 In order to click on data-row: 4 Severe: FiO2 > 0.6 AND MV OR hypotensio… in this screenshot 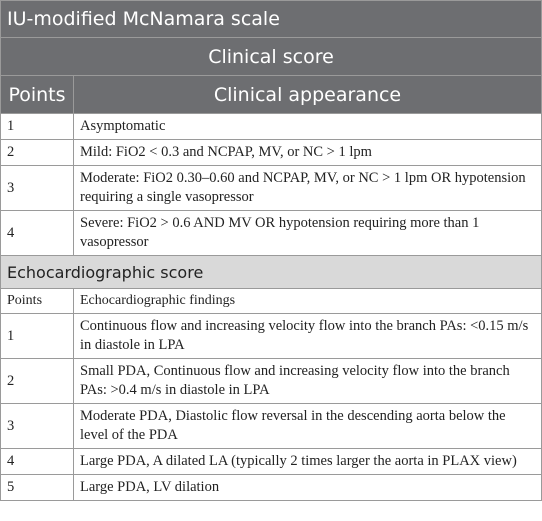, I will do `click(271, 233)`.